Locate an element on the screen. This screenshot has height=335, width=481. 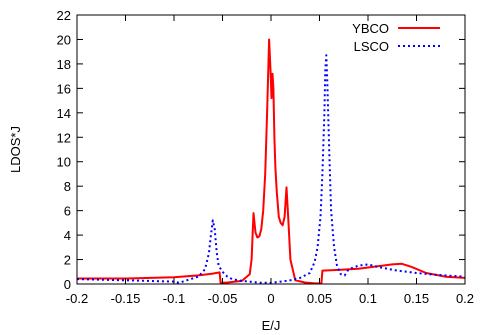
x-tick-label: -0.2 is located at coordinates (77, 298).